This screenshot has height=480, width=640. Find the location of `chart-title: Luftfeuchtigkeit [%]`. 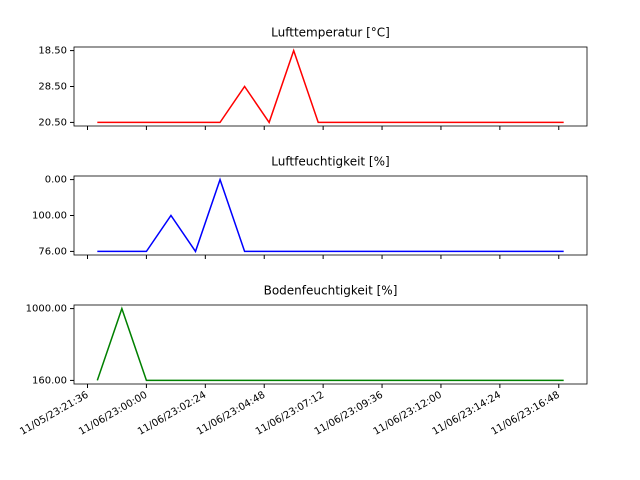

chart-title: Luftfeuchtigkeit [%] is located at coordinates (330, 162).